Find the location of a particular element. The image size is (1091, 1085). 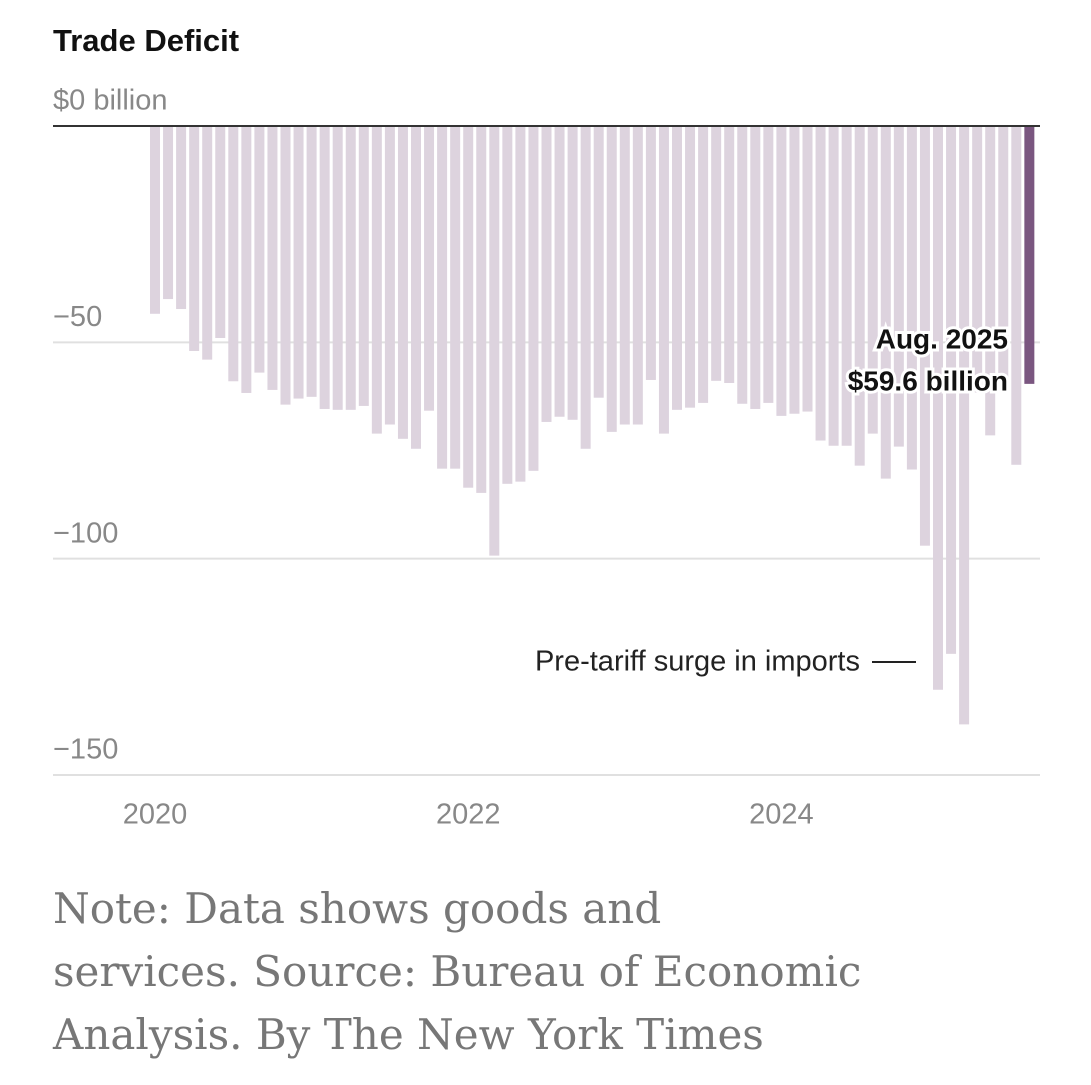

note: services. Source: Bureau of Economic is located at coordinates (457, 971).